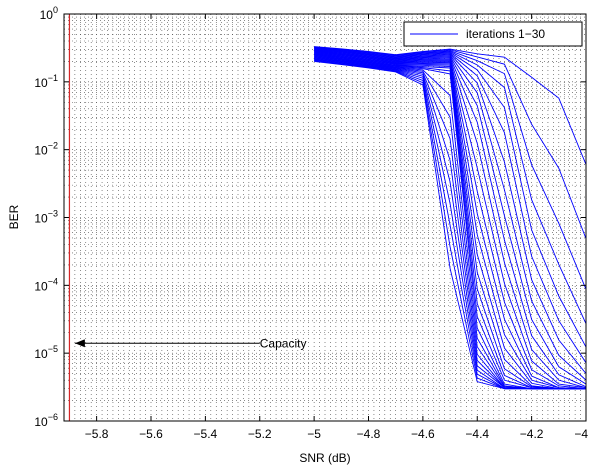 The height and width of the screenshot is (468, 589). Describe the element at coordinates (14, 216) in the screenshot. I see `y-axis-label: BER` at that location.